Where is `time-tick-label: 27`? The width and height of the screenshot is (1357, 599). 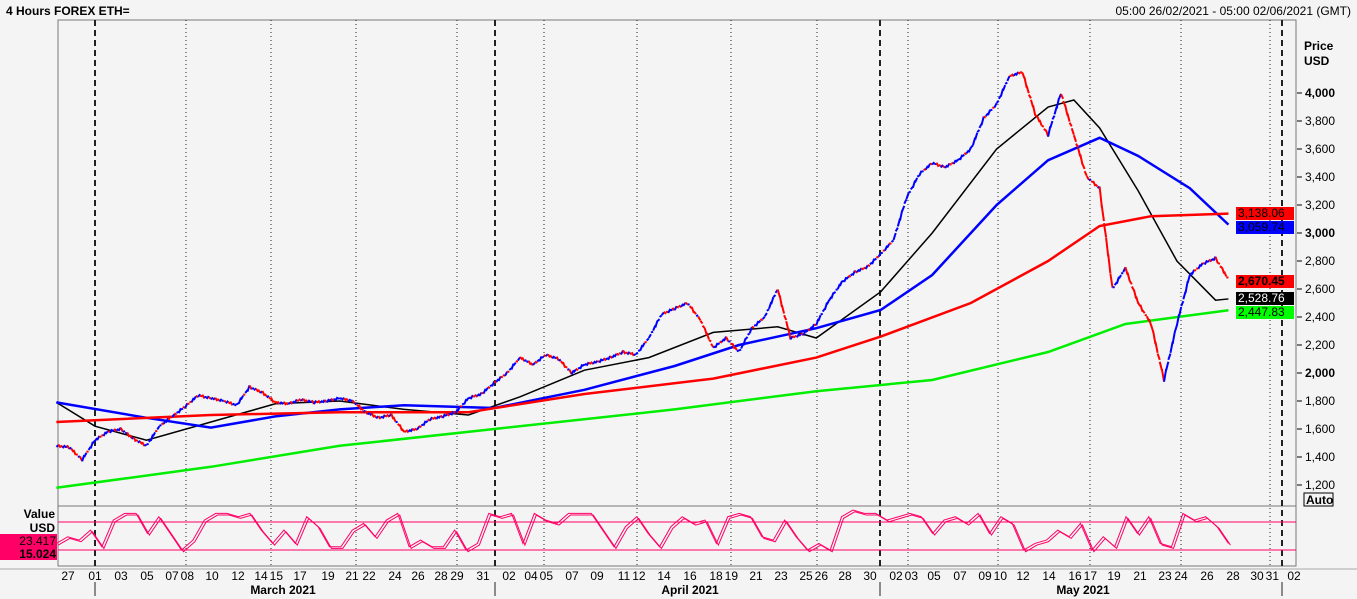 time-tick-label: 27 is located at coordinates (68, 576).